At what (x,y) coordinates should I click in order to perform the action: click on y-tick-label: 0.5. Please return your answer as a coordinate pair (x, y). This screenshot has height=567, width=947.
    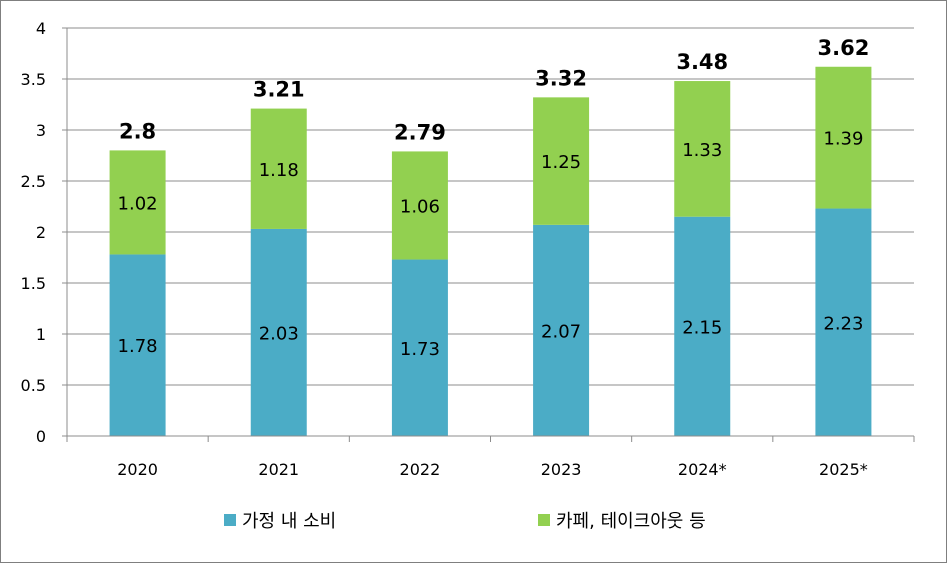
    Looking at the image, I should click on (33, 385).